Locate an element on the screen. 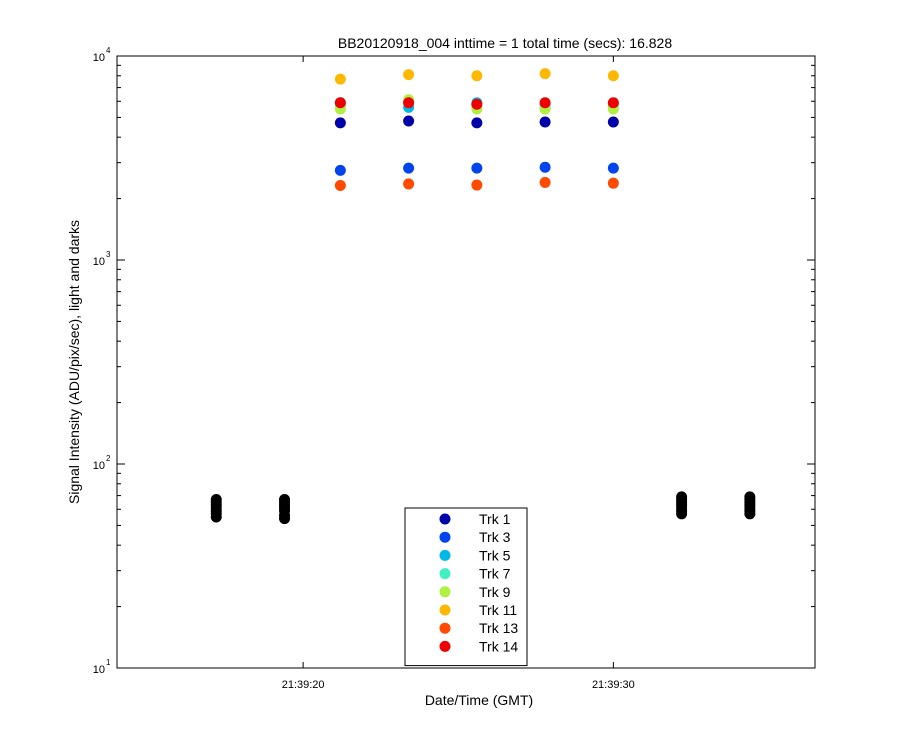 This screenshot has height=750, width=900. legend-label: Trk 13 is located at coordinates (498, 628).